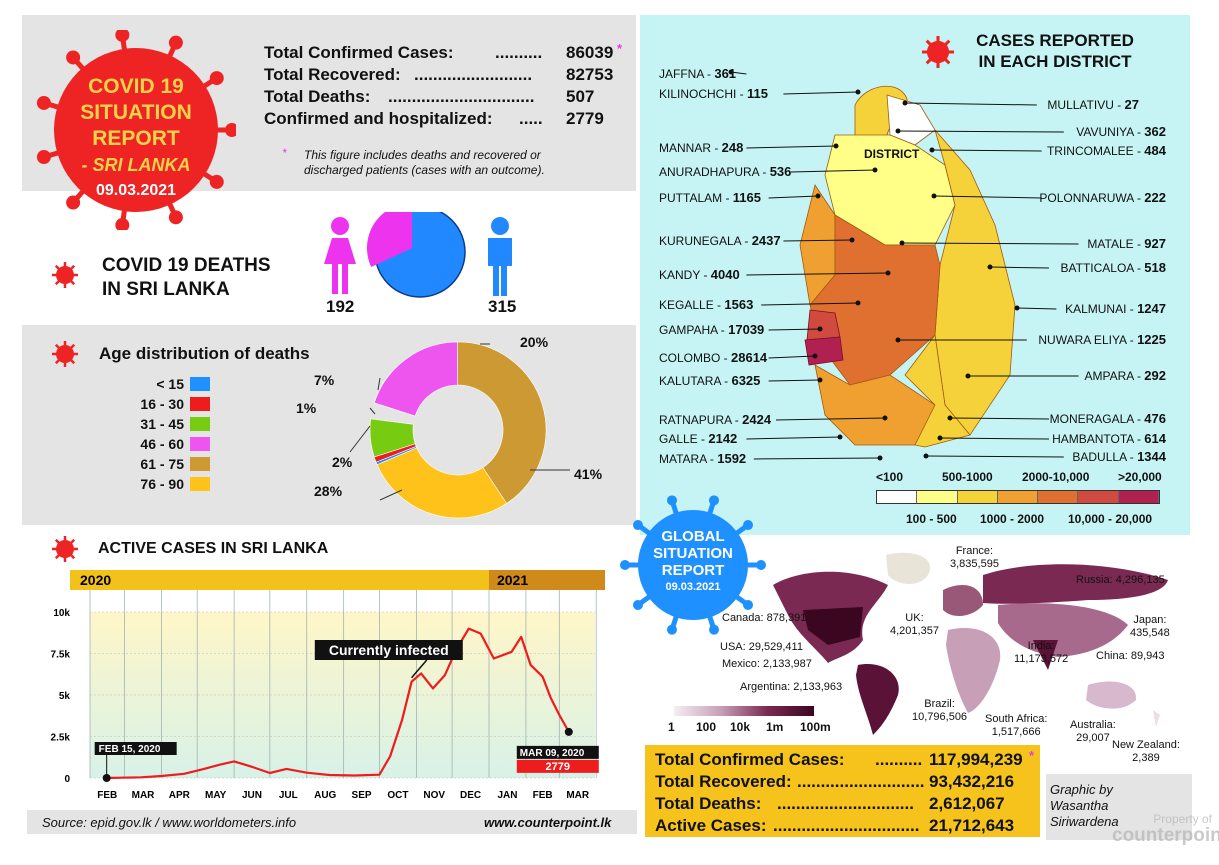 Image resolution: width=1219 pixels, height=865 pixels. I want to click on country-name: India:, so click(1041, 646).